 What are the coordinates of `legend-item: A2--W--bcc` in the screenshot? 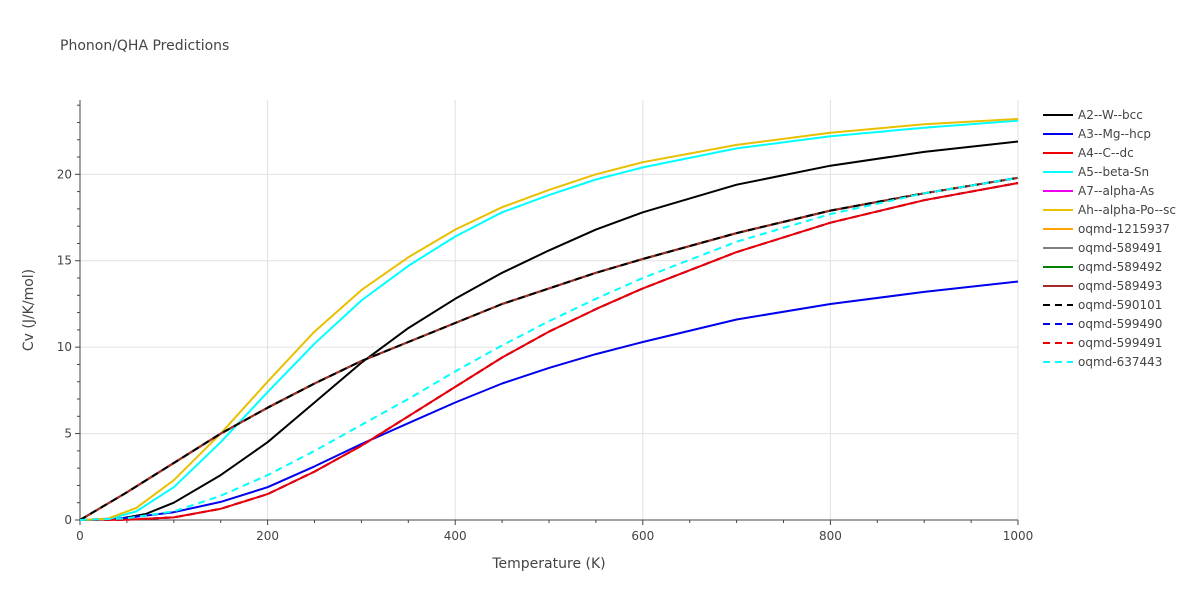 It's located at (1093, 115).